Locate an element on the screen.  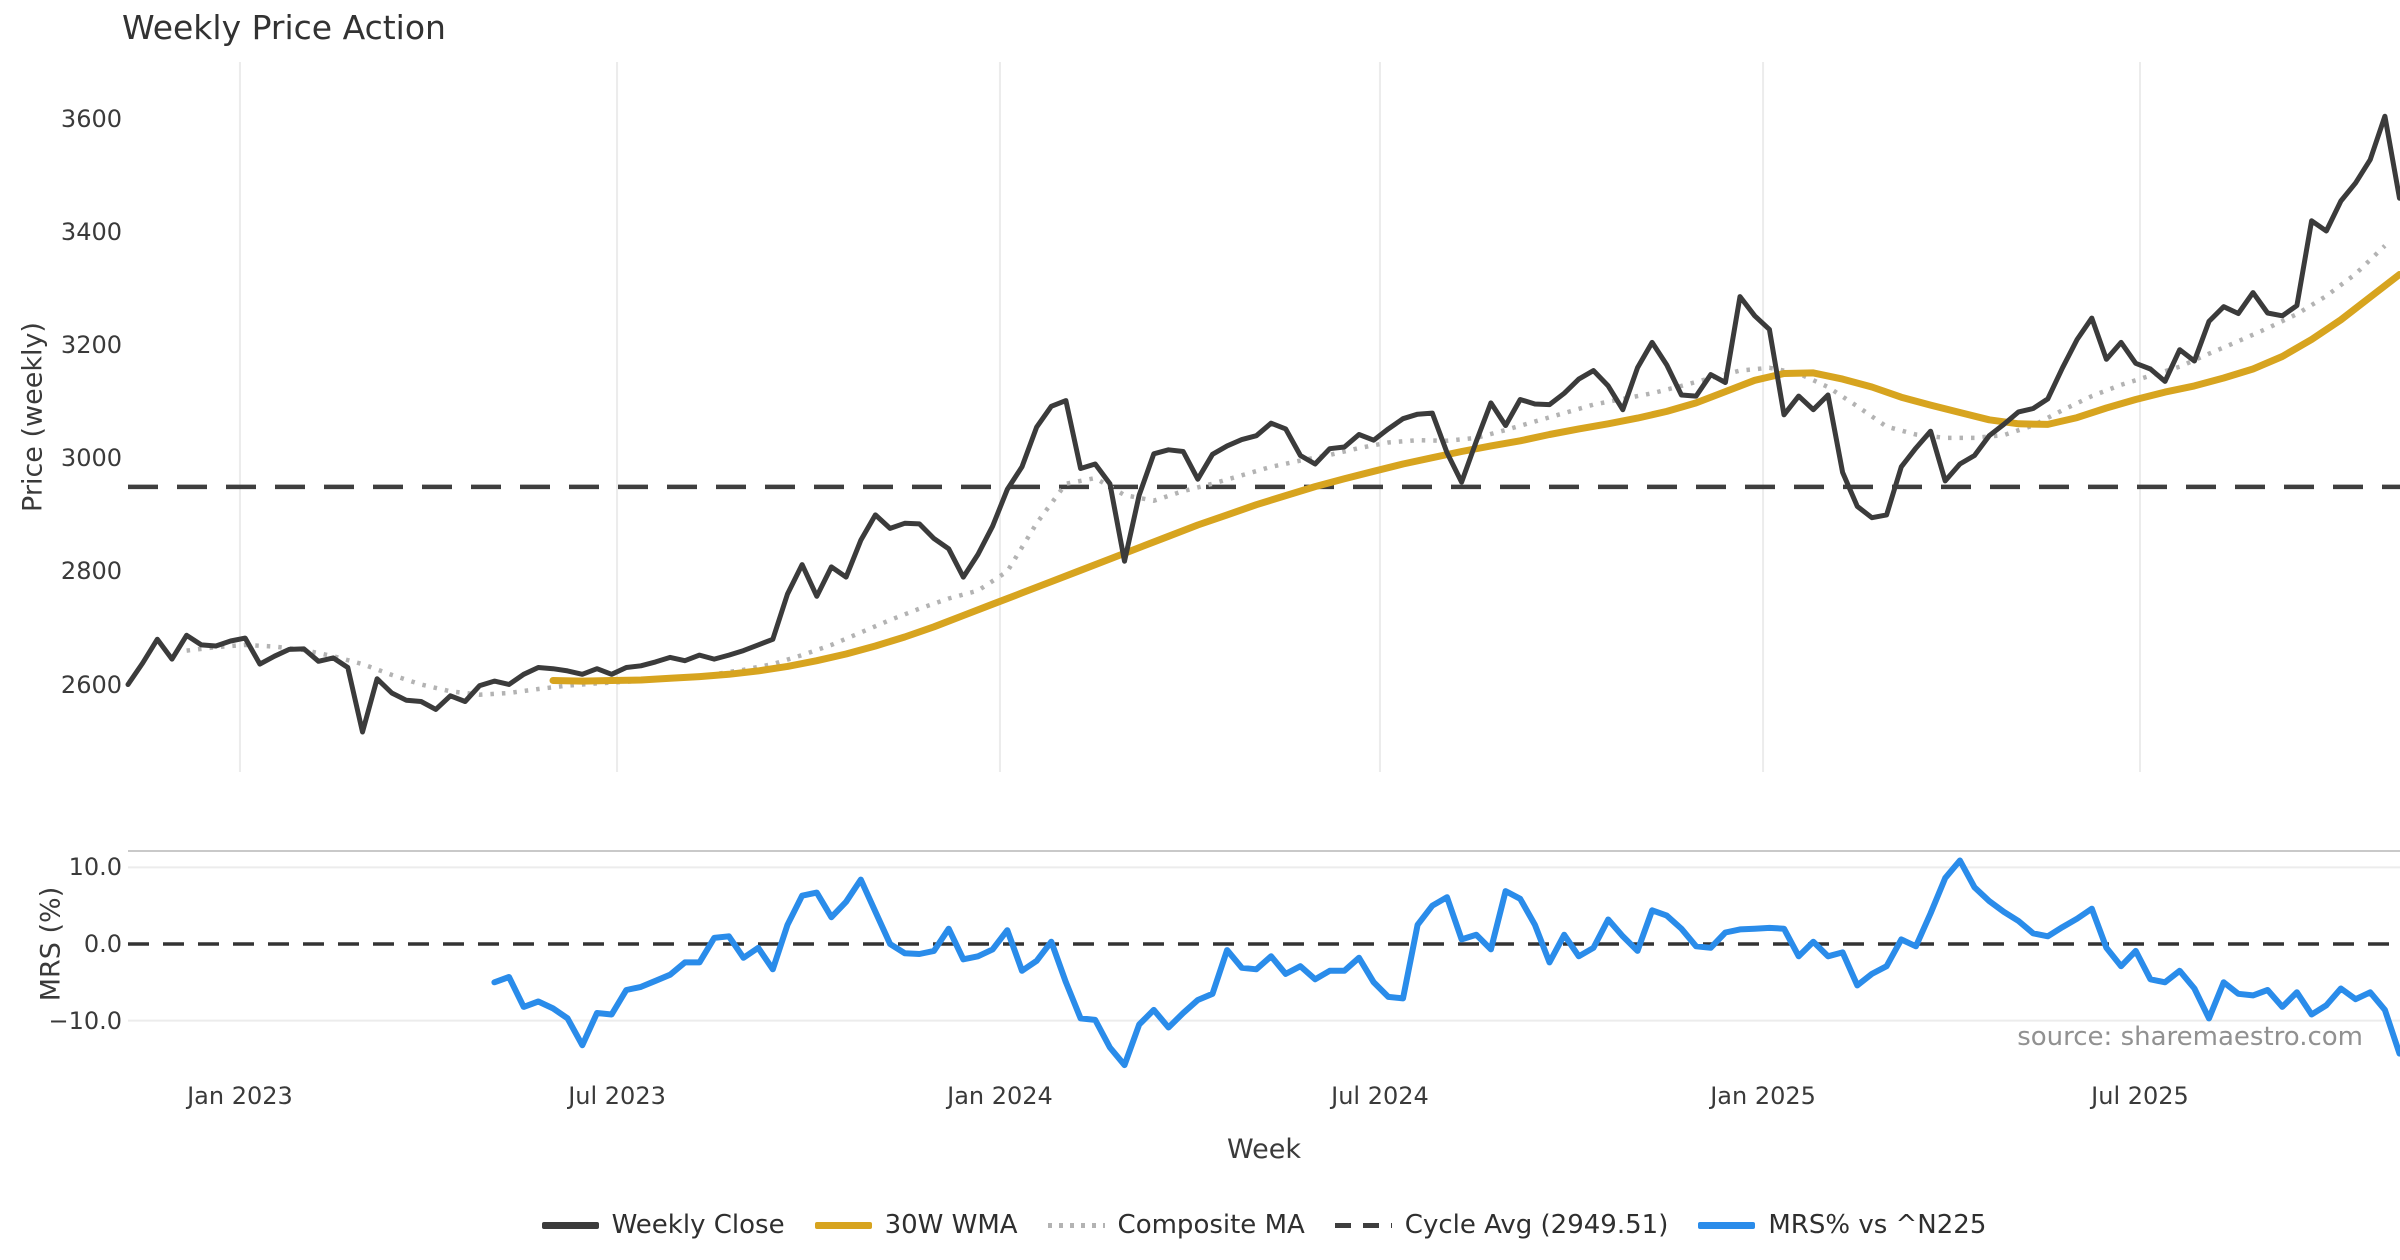
legend-item: MRS% vs ^N225 is located at coordinates (1842, 1225).